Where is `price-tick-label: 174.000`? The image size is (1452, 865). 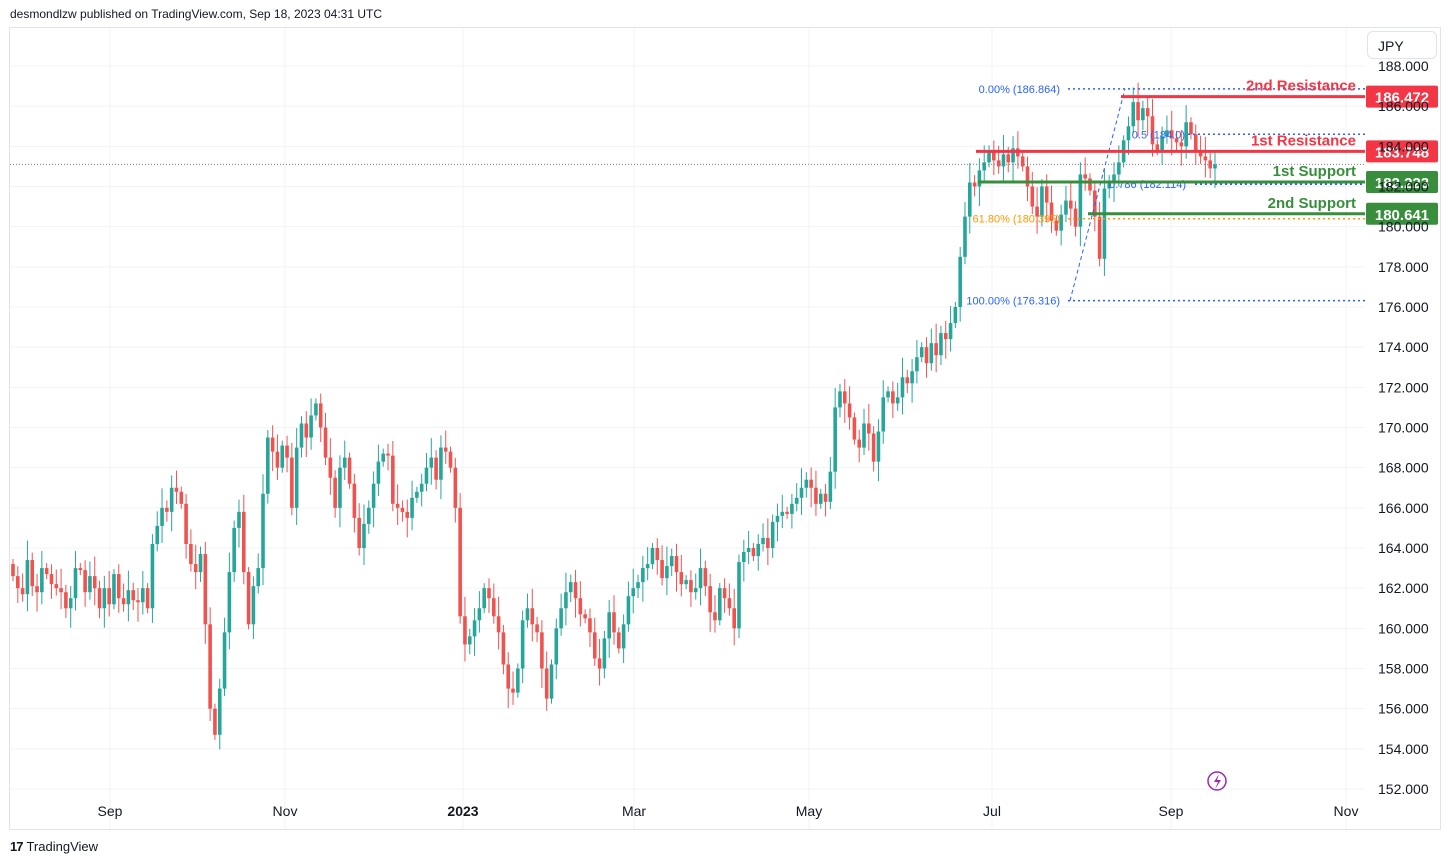
price-tick-label: 174.000 is located at coordinates (1403, 347).